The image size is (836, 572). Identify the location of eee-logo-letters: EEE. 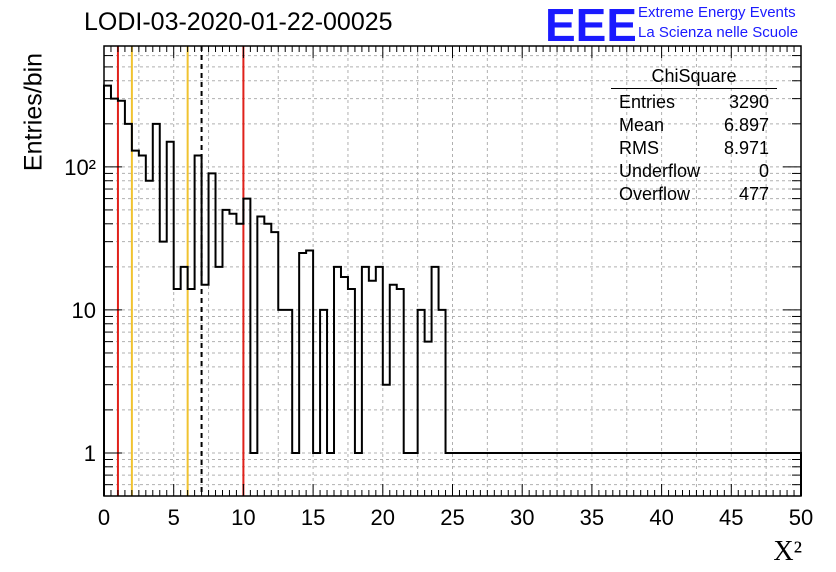
(590, 24).